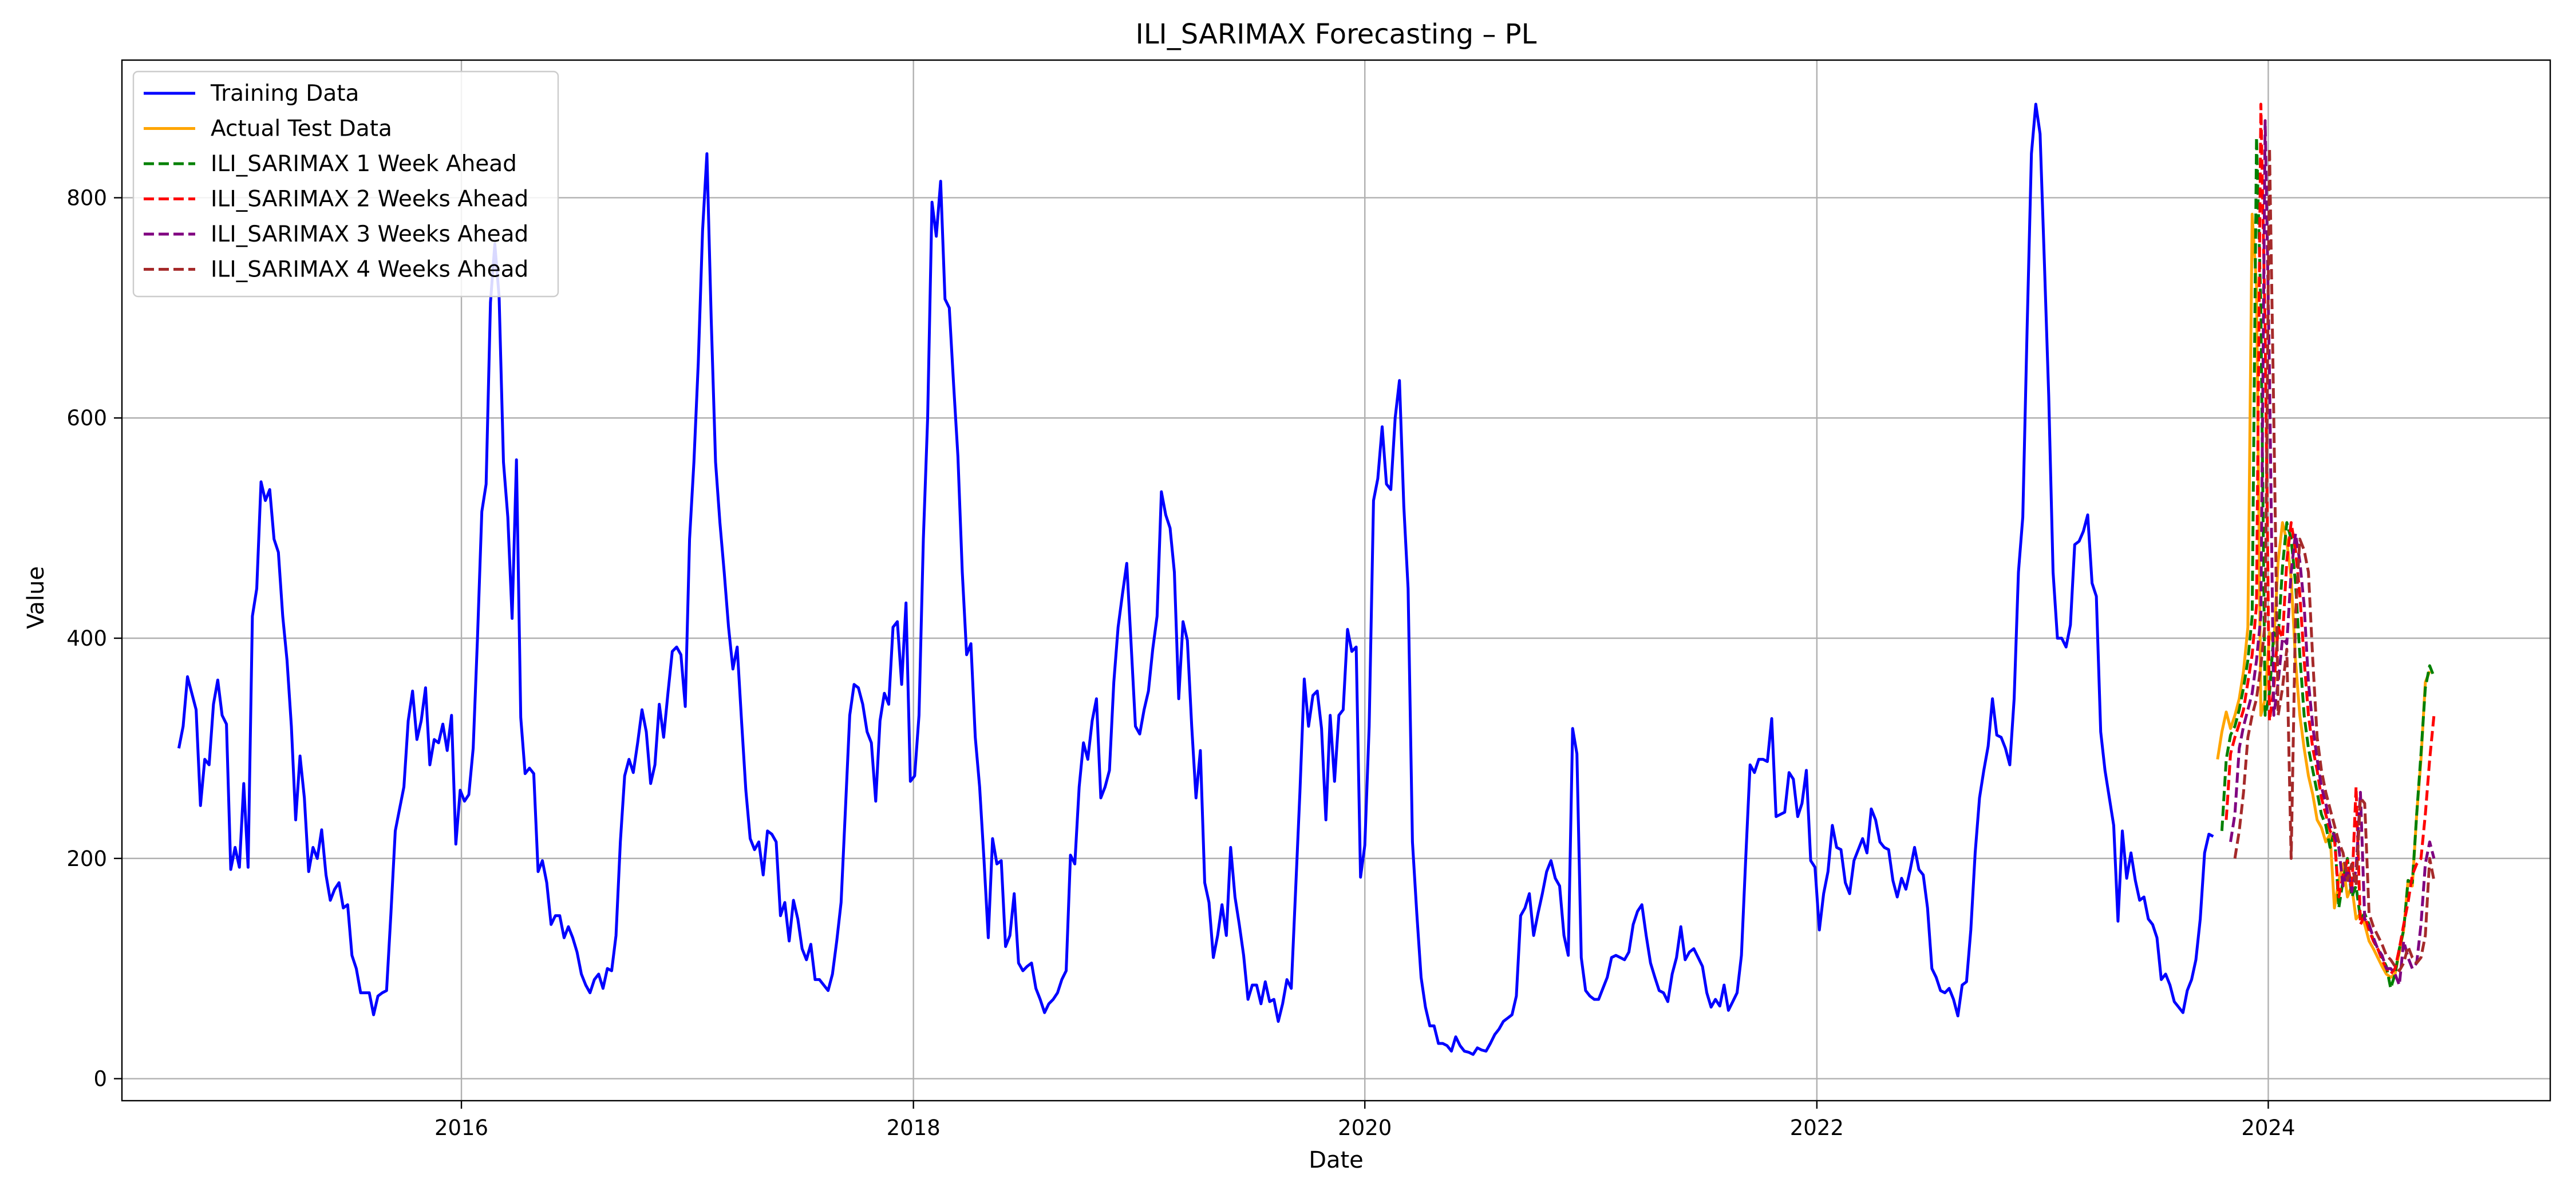  What do you see at coordinates (86, 198) in the screenshot?
I see `y-tick-label-800: 800` at bounding box center [86, 198].